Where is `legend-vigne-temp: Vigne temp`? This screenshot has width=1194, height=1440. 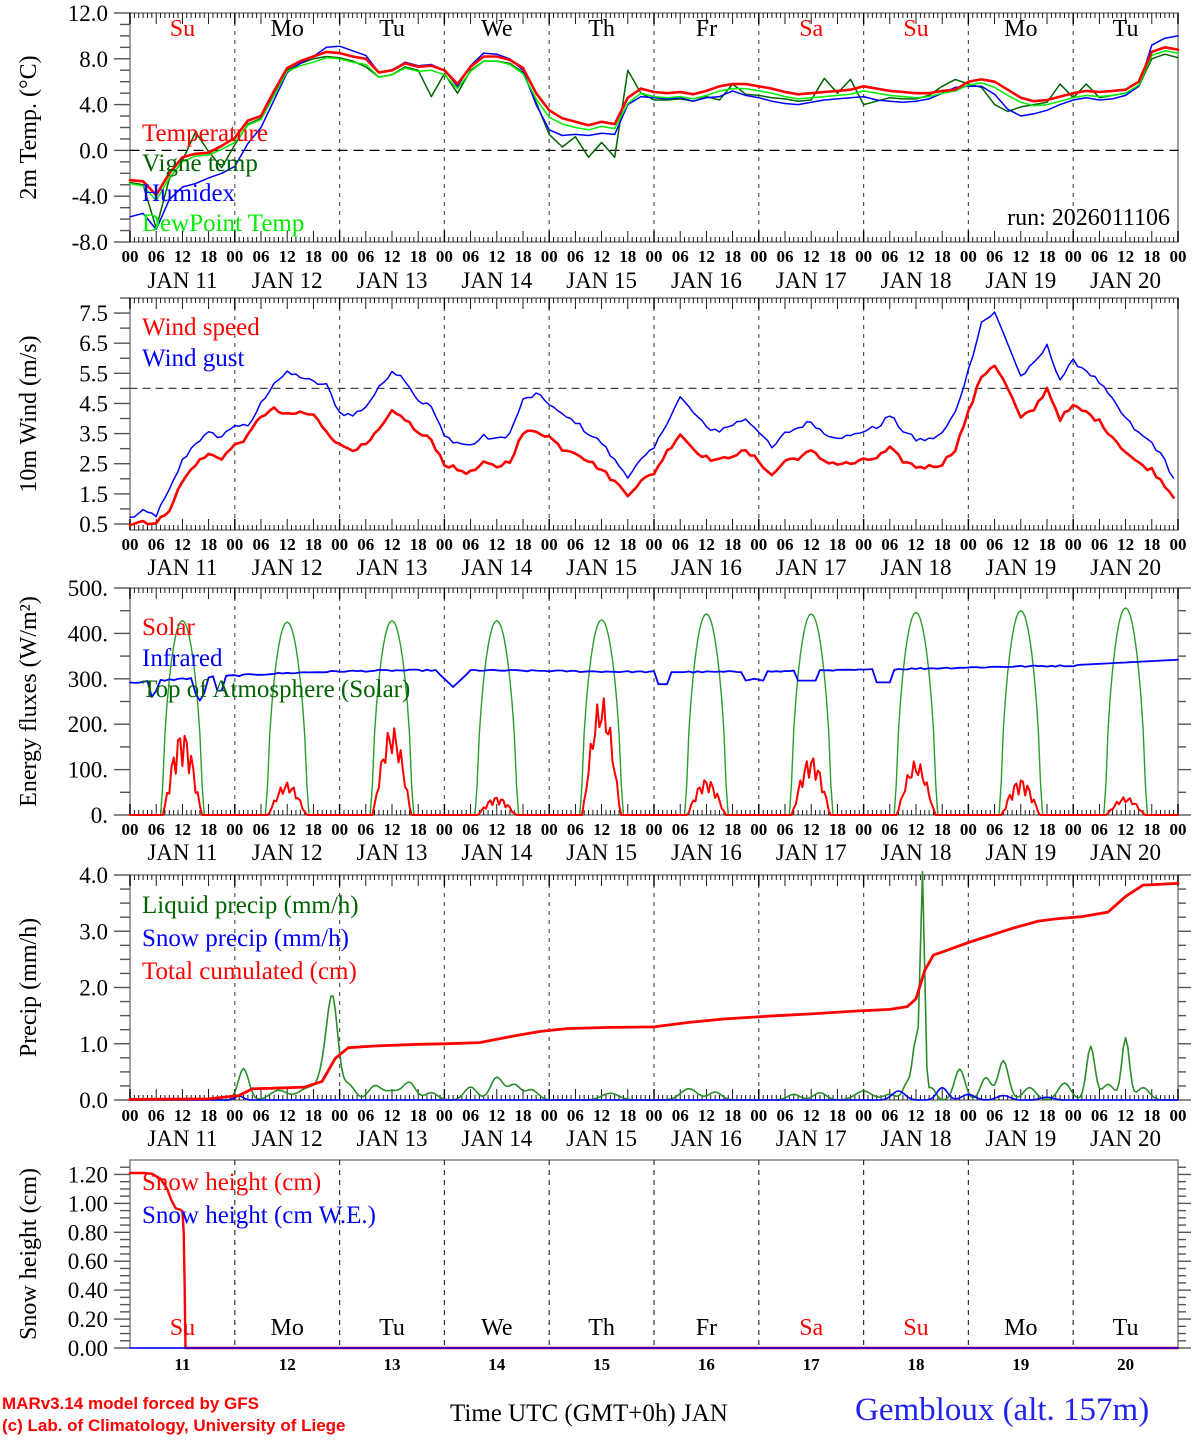
legend-vigne-temp: Vigne temp is located at coordinates (200, 163).